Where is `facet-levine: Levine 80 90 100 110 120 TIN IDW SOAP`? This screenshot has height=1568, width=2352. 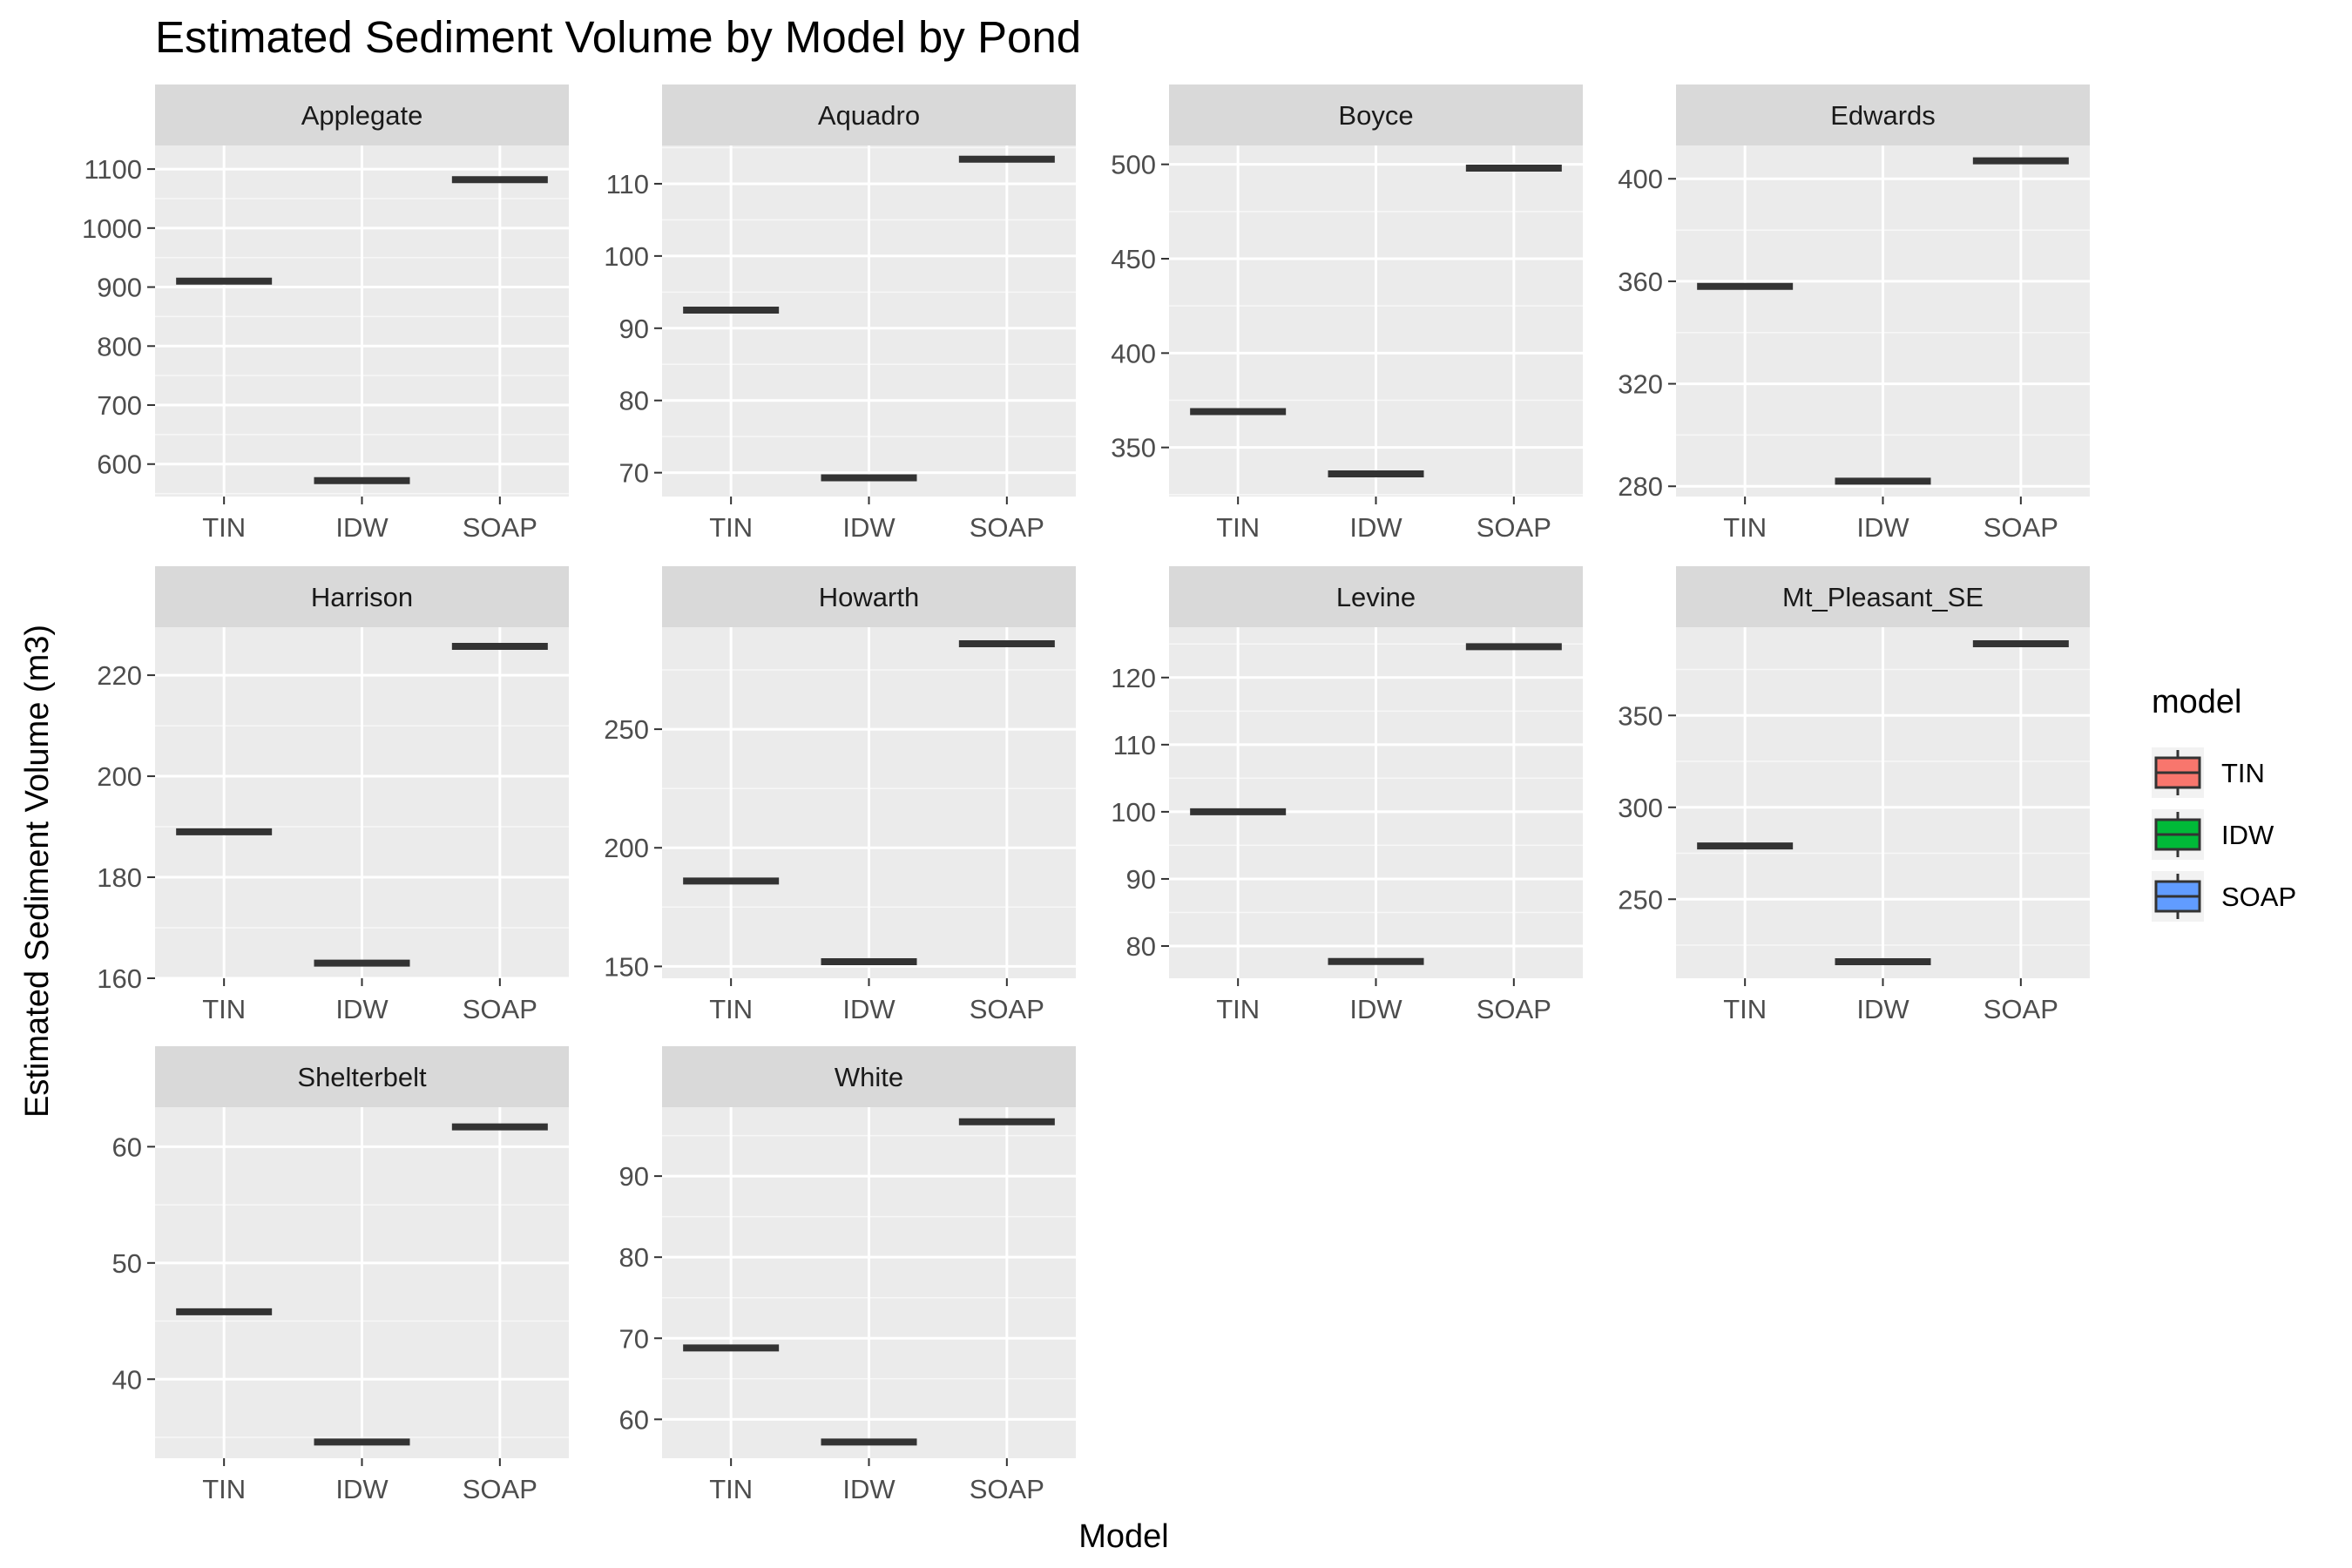
facet-levine: Levine 80 90 100 110 120 TIN IDW SOAP is located at coordinates (1347, 795).